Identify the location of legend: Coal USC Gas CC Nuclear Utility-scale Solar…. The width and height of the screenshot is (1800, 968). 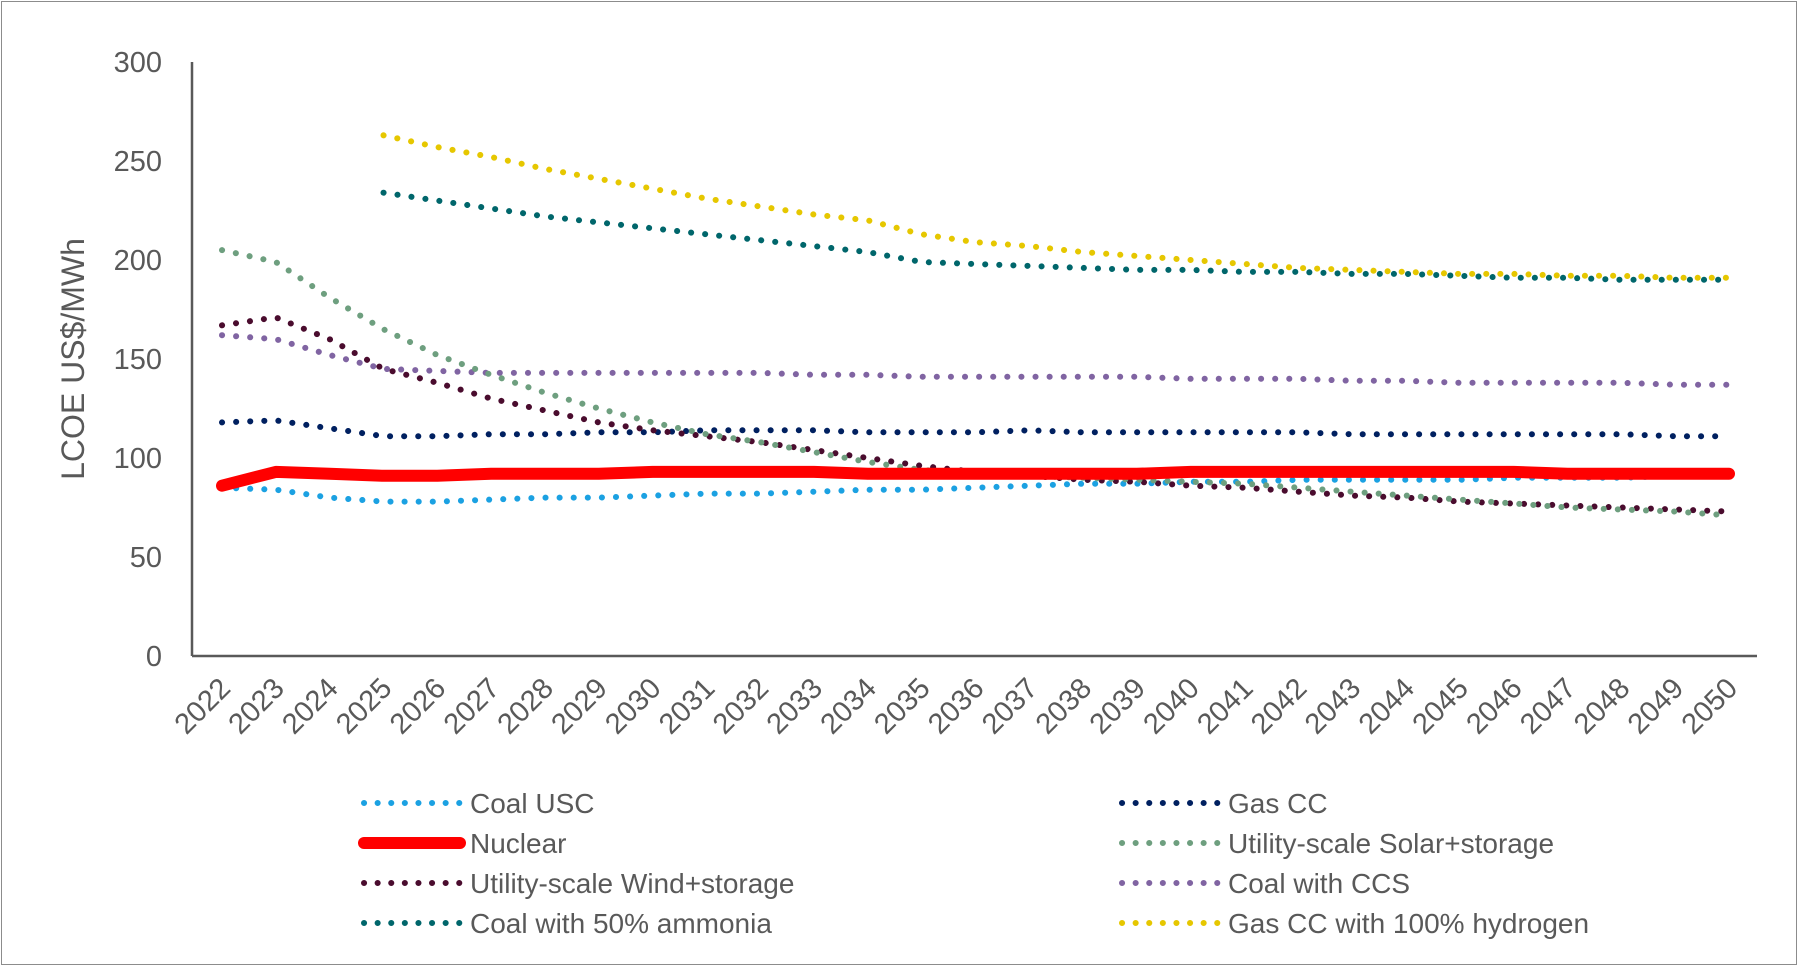
(973, 863).